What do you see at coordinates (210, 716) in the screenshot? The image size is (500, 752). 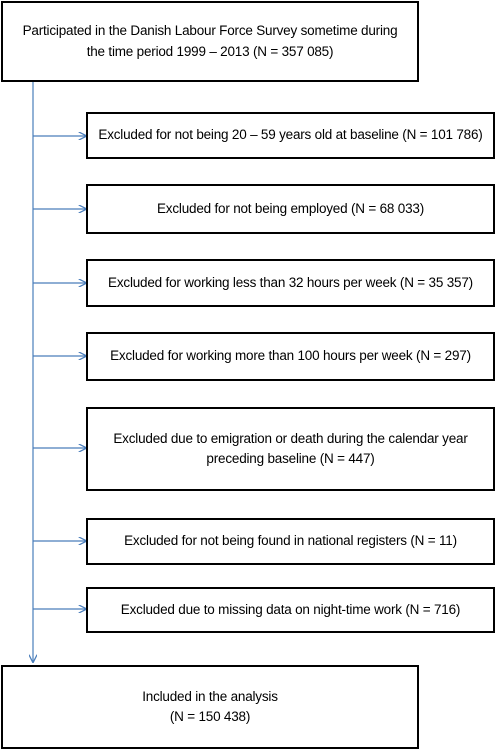 I see `end-line-2: (N = 150 438)` at bounding box center [210, 716].